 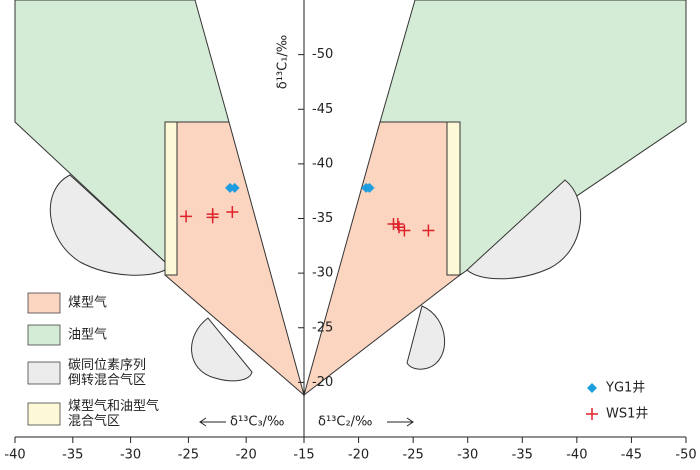 What do you see at coordinates (627, 414) in the screenshot?
I see `legend-label: WS1井` at bounding box center [627, 414].